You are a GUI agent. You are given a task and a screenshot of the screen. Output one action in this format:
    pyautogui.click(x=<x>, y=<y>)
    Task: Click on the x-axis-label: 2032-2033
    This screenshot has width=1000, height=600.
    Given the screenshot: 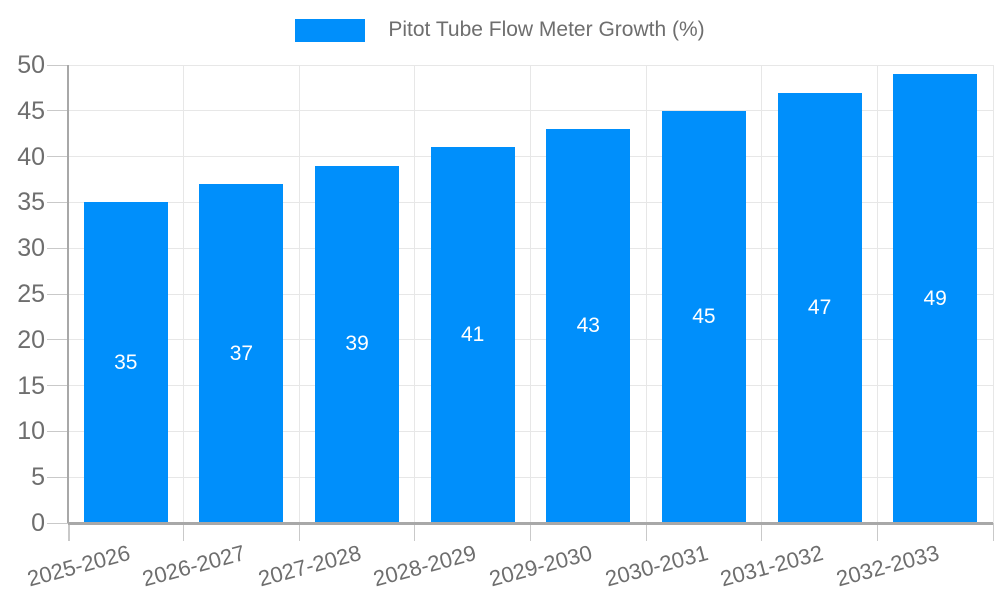 What is the action you would take?
    pyautogui.click(x=887, y=566)
    